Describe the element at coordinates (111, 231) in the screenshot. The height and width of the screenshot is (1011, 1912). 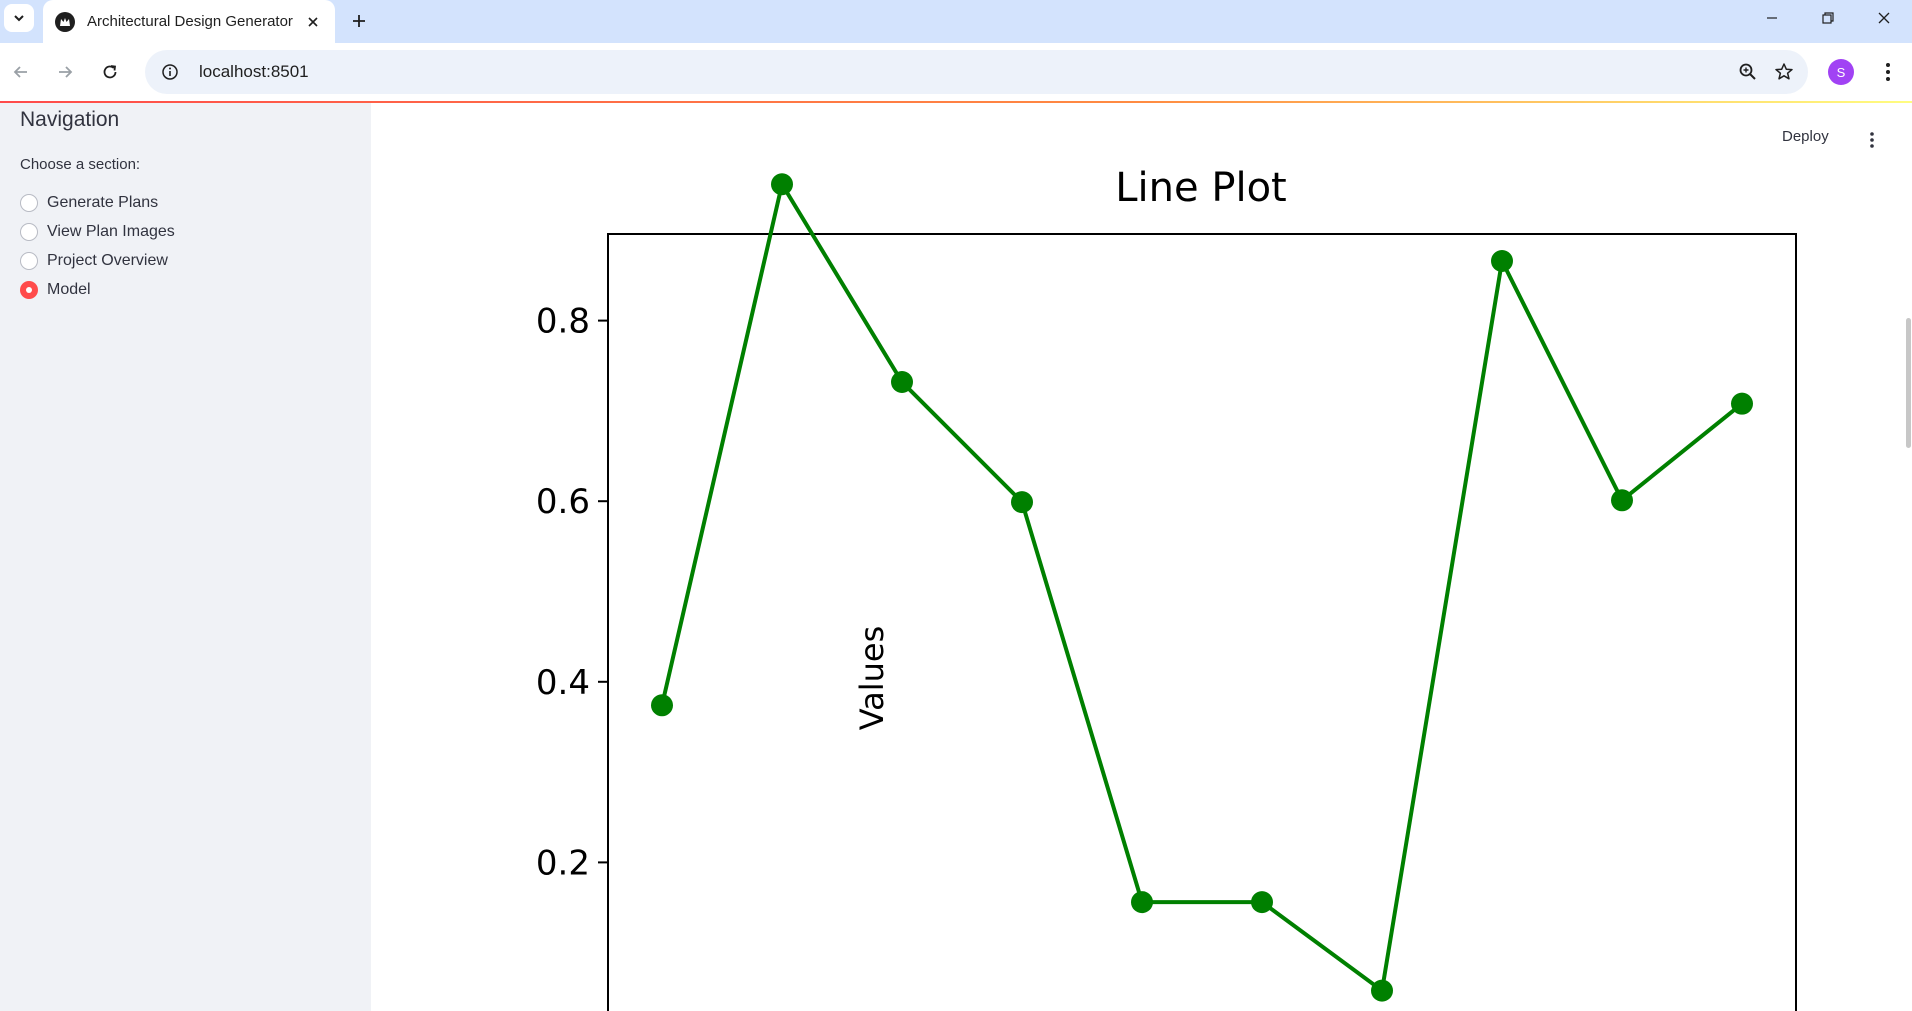
I see `radio-option-label: View Plan Images` at that location.